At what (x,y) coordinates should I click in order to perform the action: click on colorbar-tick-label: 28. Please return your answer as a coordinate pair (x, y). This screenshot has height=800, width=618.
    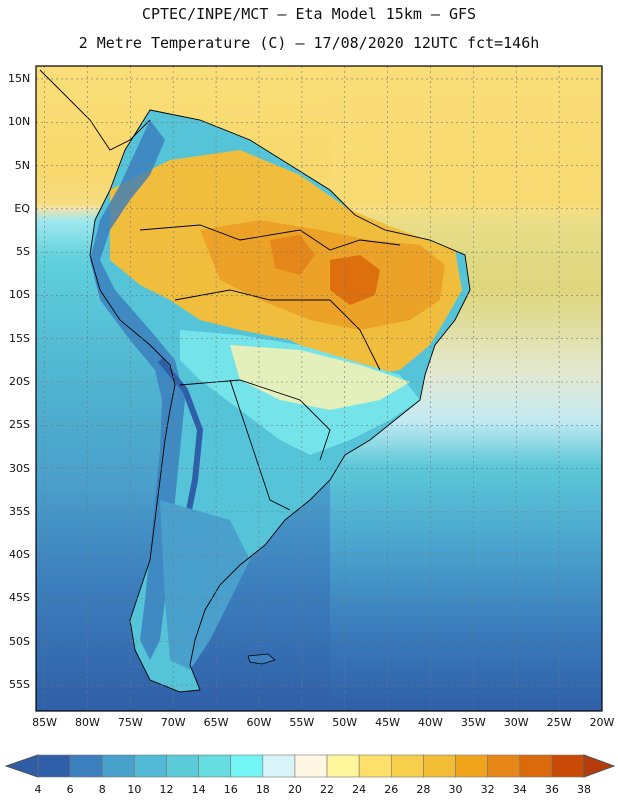
    Looking at the image, I should click on (423, 789).